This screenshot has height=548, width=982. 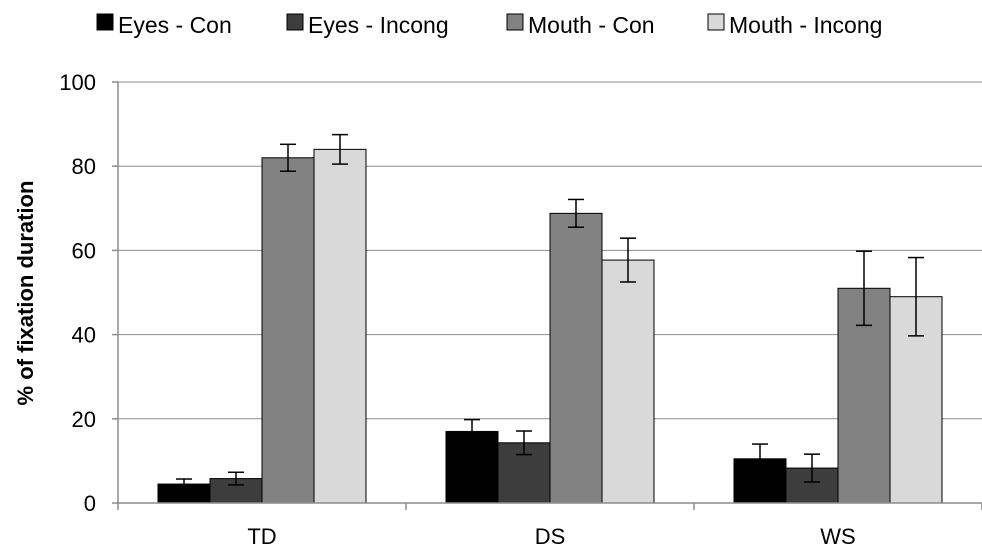 I want to click on bar-td-mouth-incong, so click(x=340, y=326).